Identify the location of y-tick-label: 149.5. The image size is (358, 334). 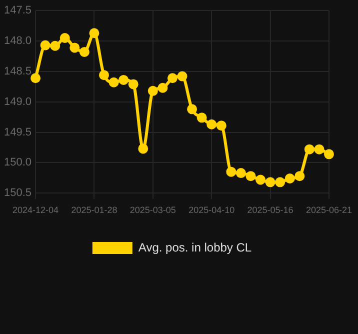
(18, 132).